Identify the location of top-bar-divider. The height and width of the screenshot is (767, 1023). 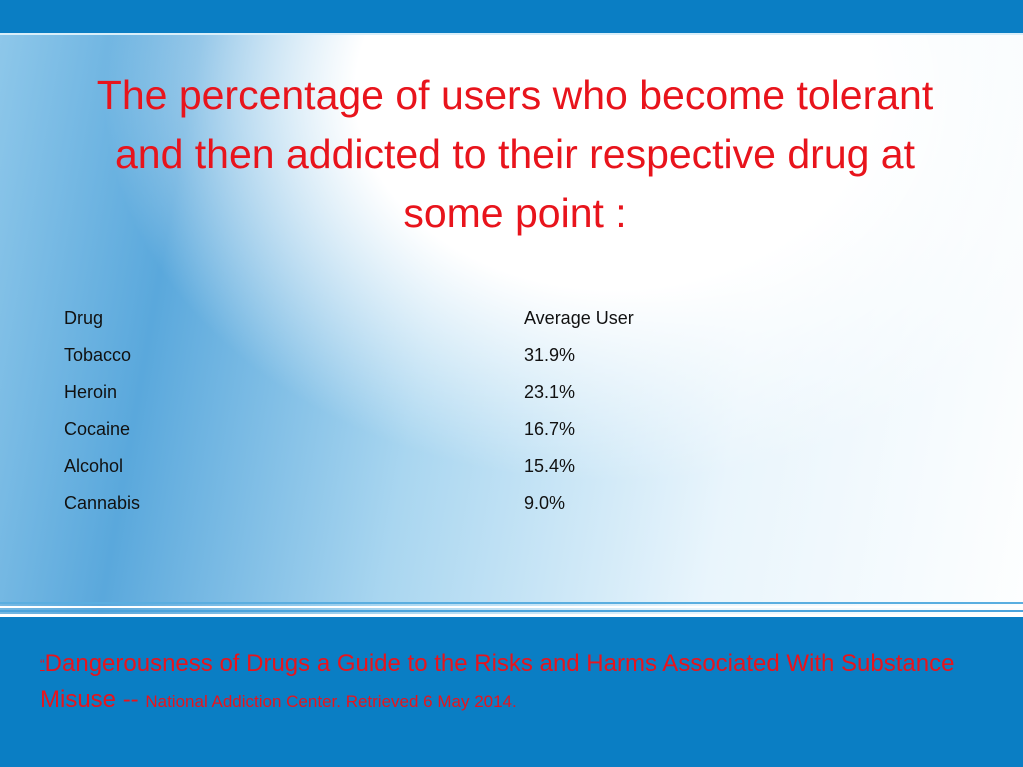
(511, 34).